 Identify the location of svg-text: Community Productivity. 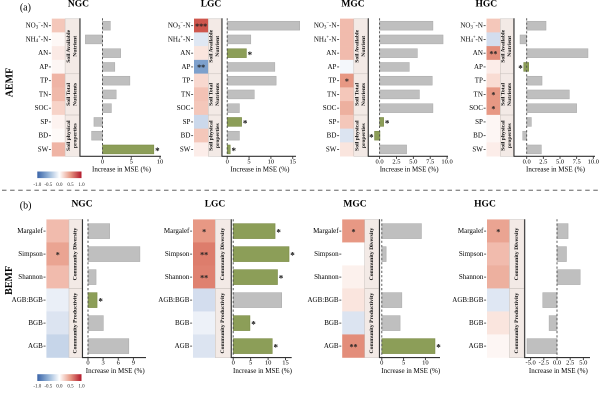
(223, 323).